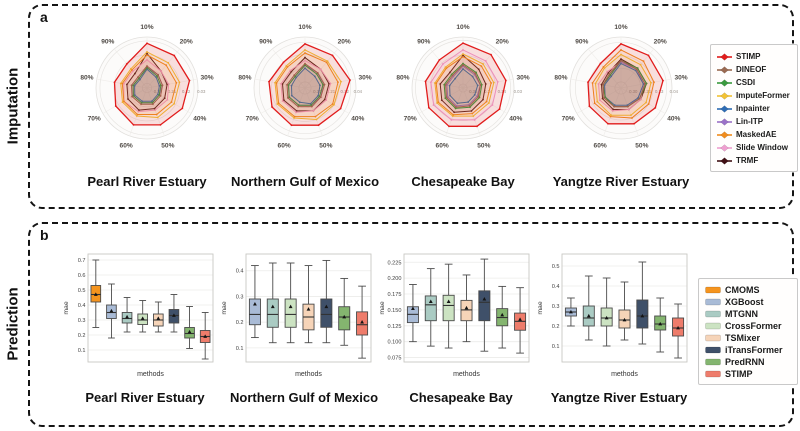  I want to click on svg-text: 0.3, so click(240, 297).